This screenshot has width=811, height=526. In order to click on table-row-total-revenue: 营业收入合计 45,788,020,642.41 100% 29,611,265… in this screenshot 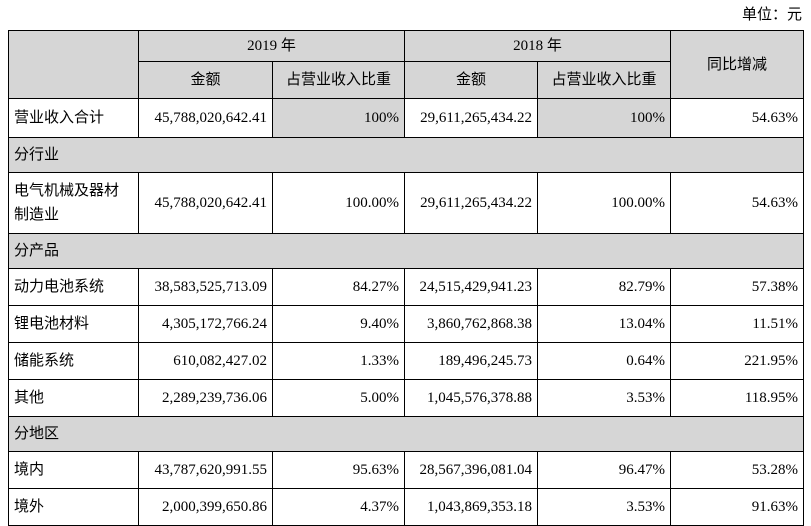, I will do `click(406, 118)`.